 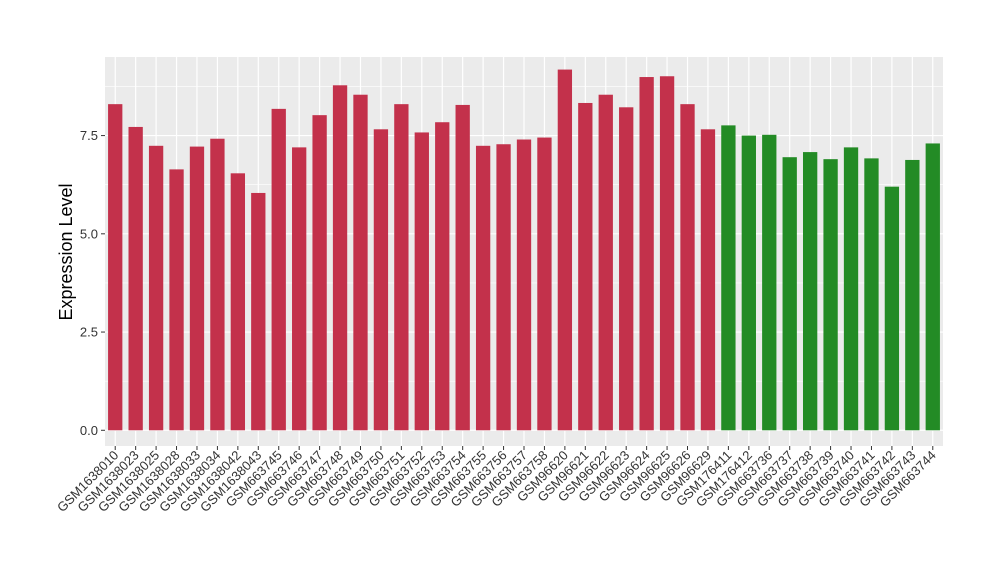 I want to click on bar-GSM663747, so click(x=319, y=273).